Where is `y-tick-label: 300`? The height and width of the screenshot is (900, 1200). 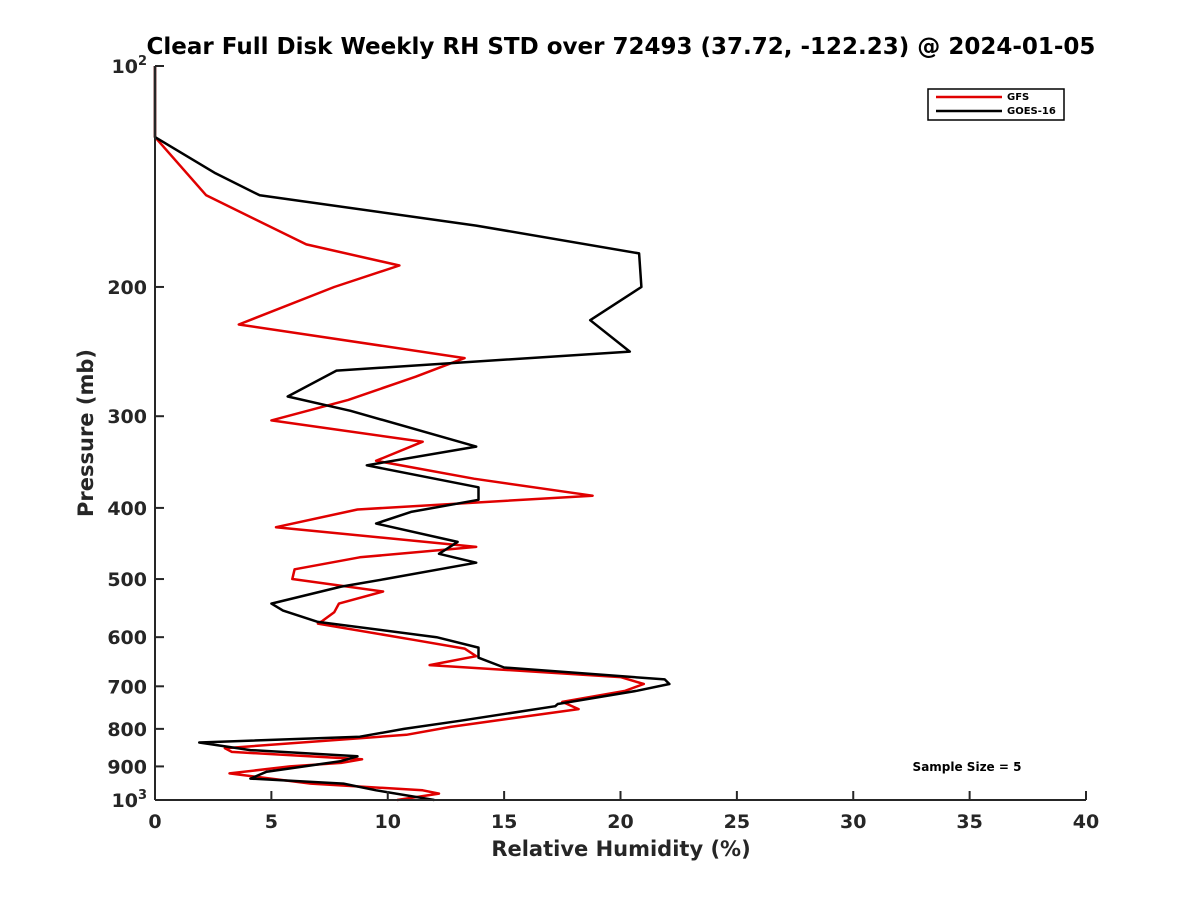
y-tick-label: 300 is located at coordinates (127, 417).